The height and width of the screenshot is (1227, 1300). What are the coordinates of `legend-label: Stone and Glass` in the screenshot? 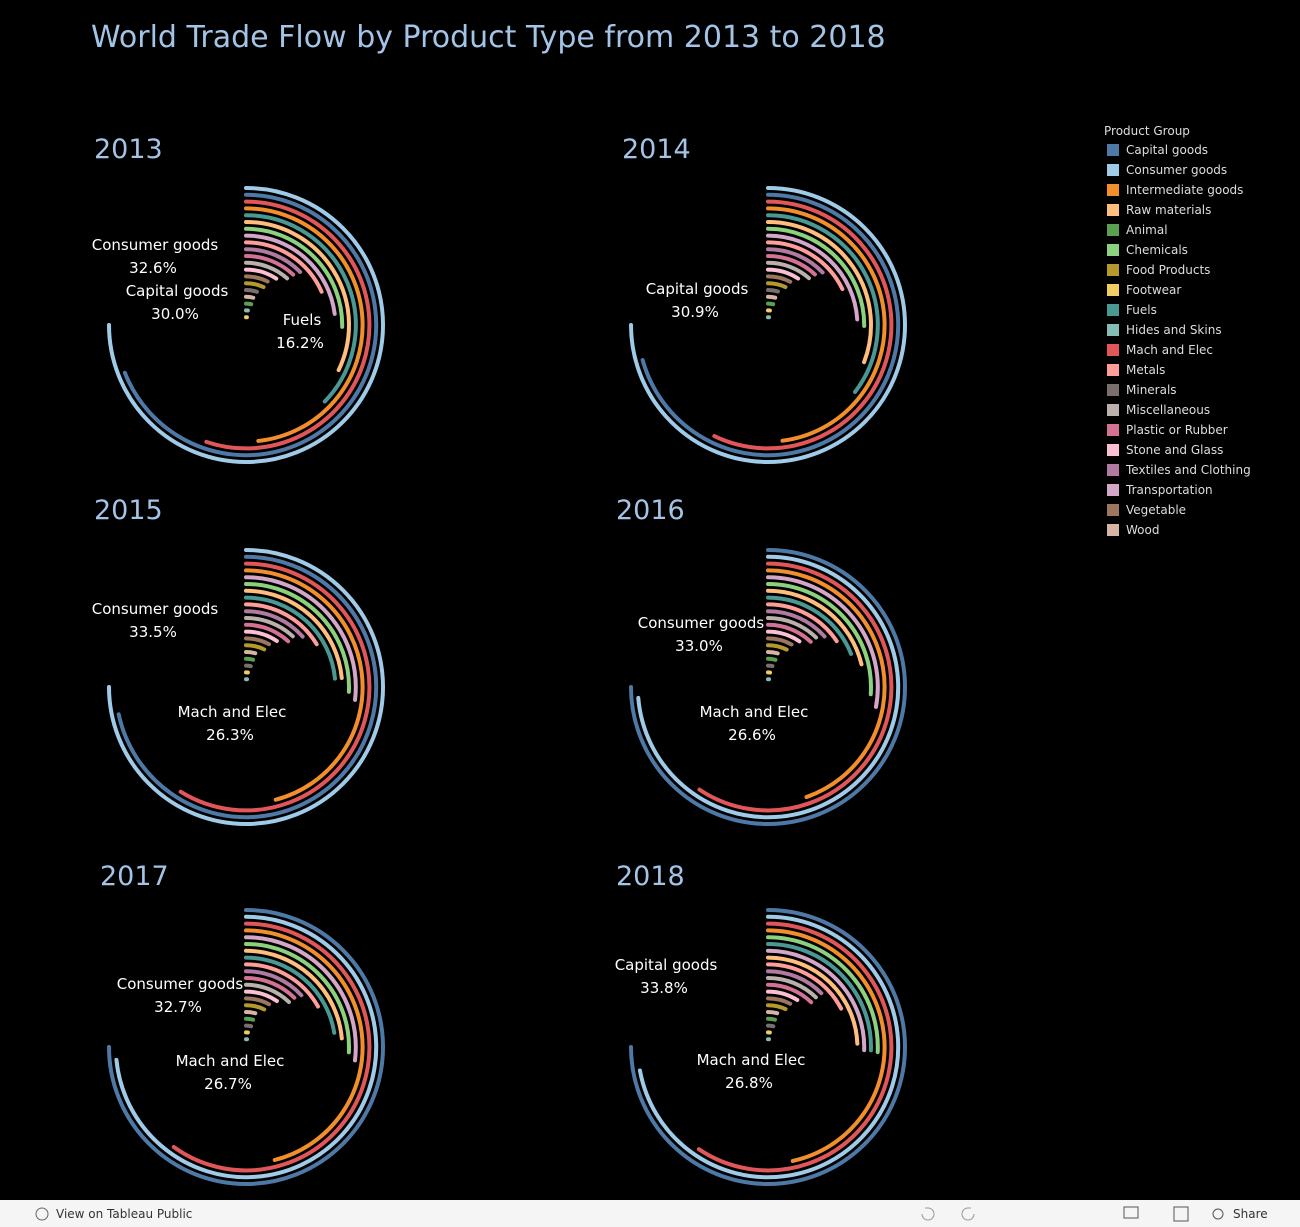 It's located at (1174, 450).